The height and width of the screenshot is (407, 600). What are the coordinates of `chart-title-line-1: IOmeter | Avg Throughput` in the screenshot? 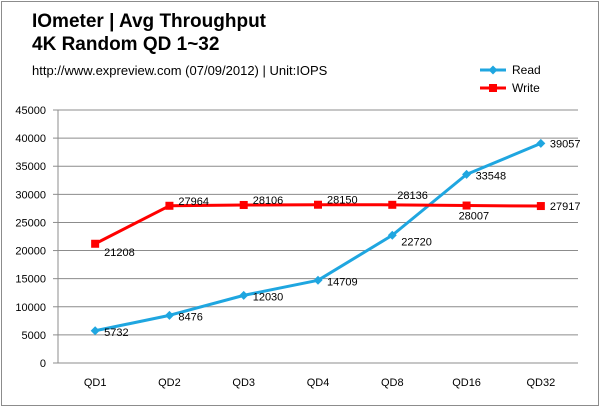 It's located at (149, 21).